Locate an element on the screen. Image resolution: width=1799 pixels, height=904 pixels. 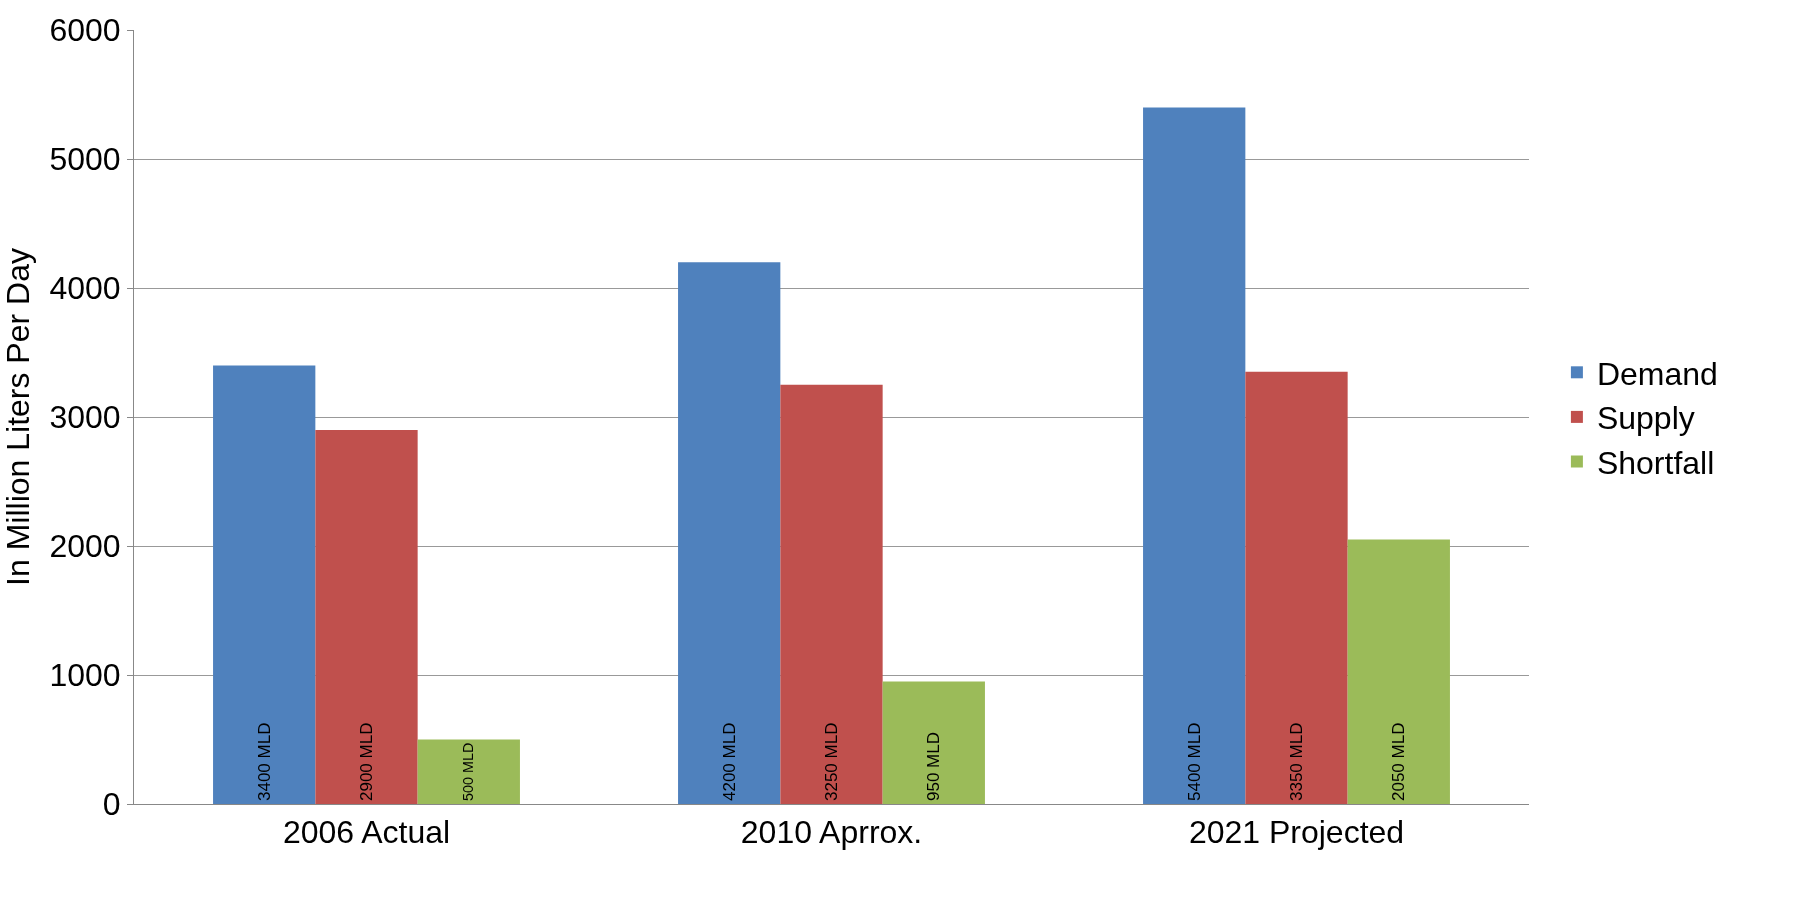
x-tick-label: 2006 Actual is located at coordinates (366, 832).